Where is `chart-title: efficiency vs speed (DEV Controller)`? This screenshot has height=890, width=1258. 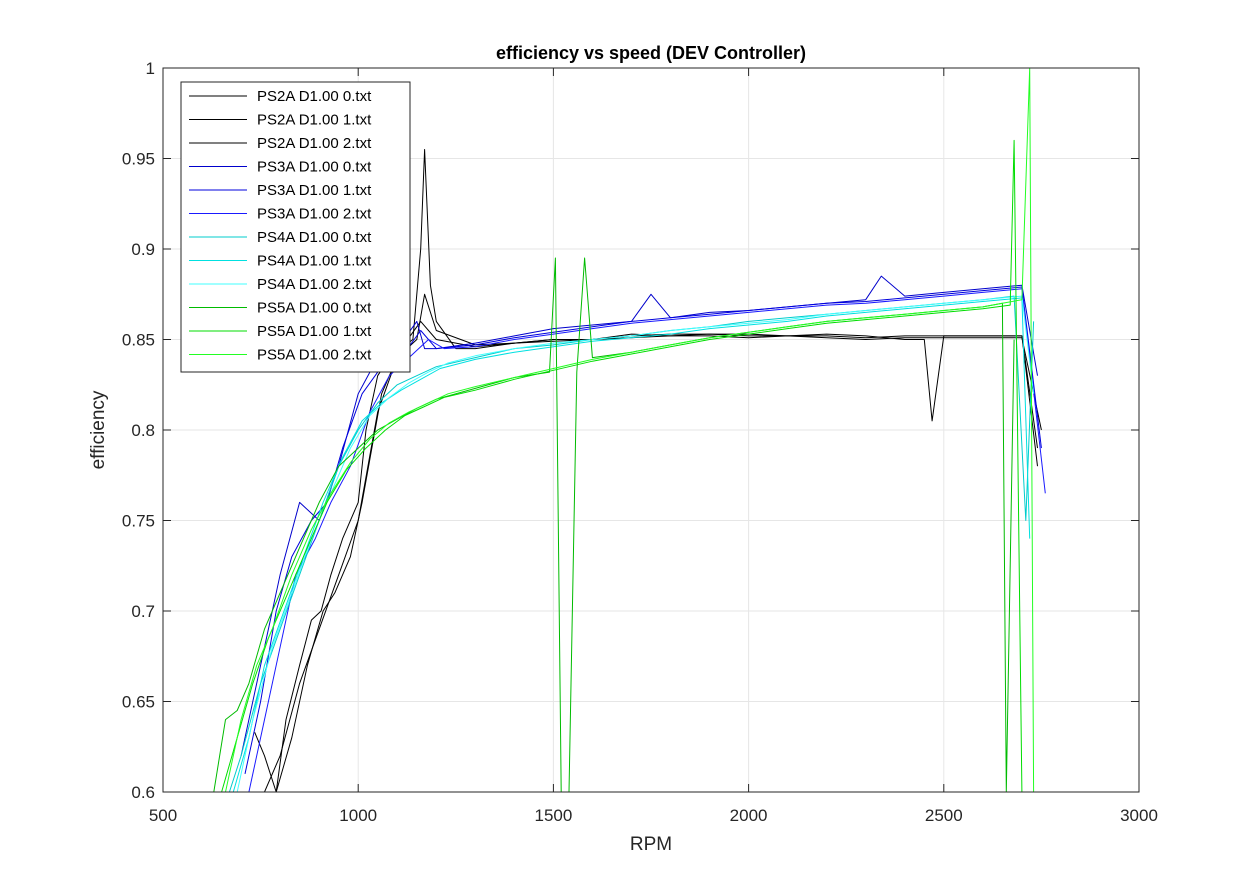
chart-title: efficiency vs speed (DEV Controller) is located at coordinates (651, 53).